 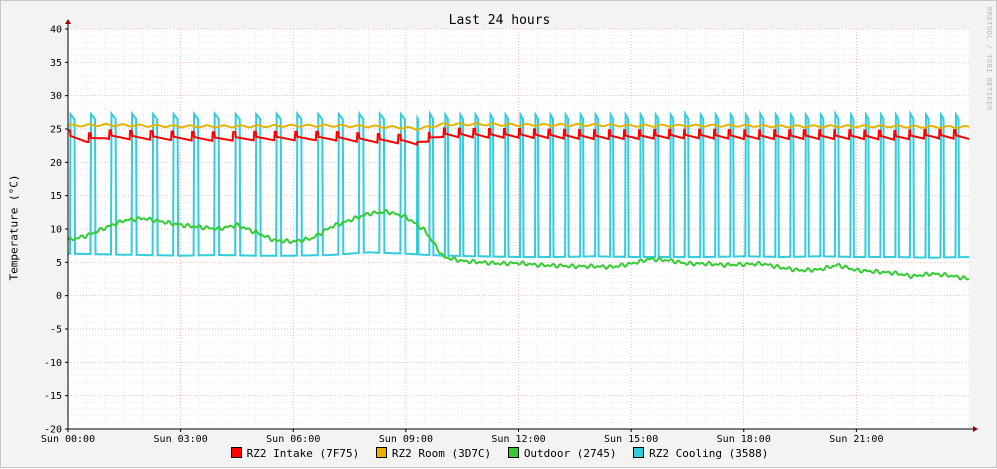 What do you see at coordinates (236, 452) in the screenshot?
I see `legend-swatch-intake` at bounding box center [236, 452].